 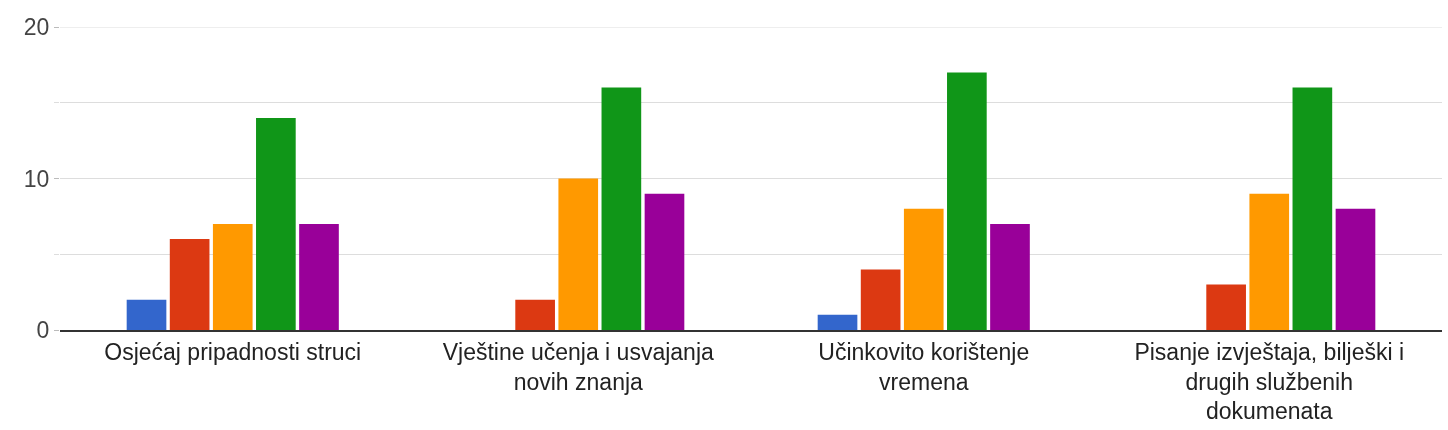 I want to click on x-tick-label: Vještine učenja i usvajanja novih znanja, so click(x=578, y=366).